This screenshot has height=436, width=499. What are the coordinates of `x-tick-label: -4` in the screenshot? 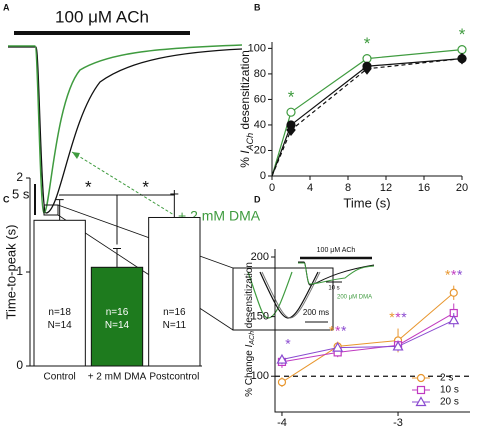 It's located at (282, 423).